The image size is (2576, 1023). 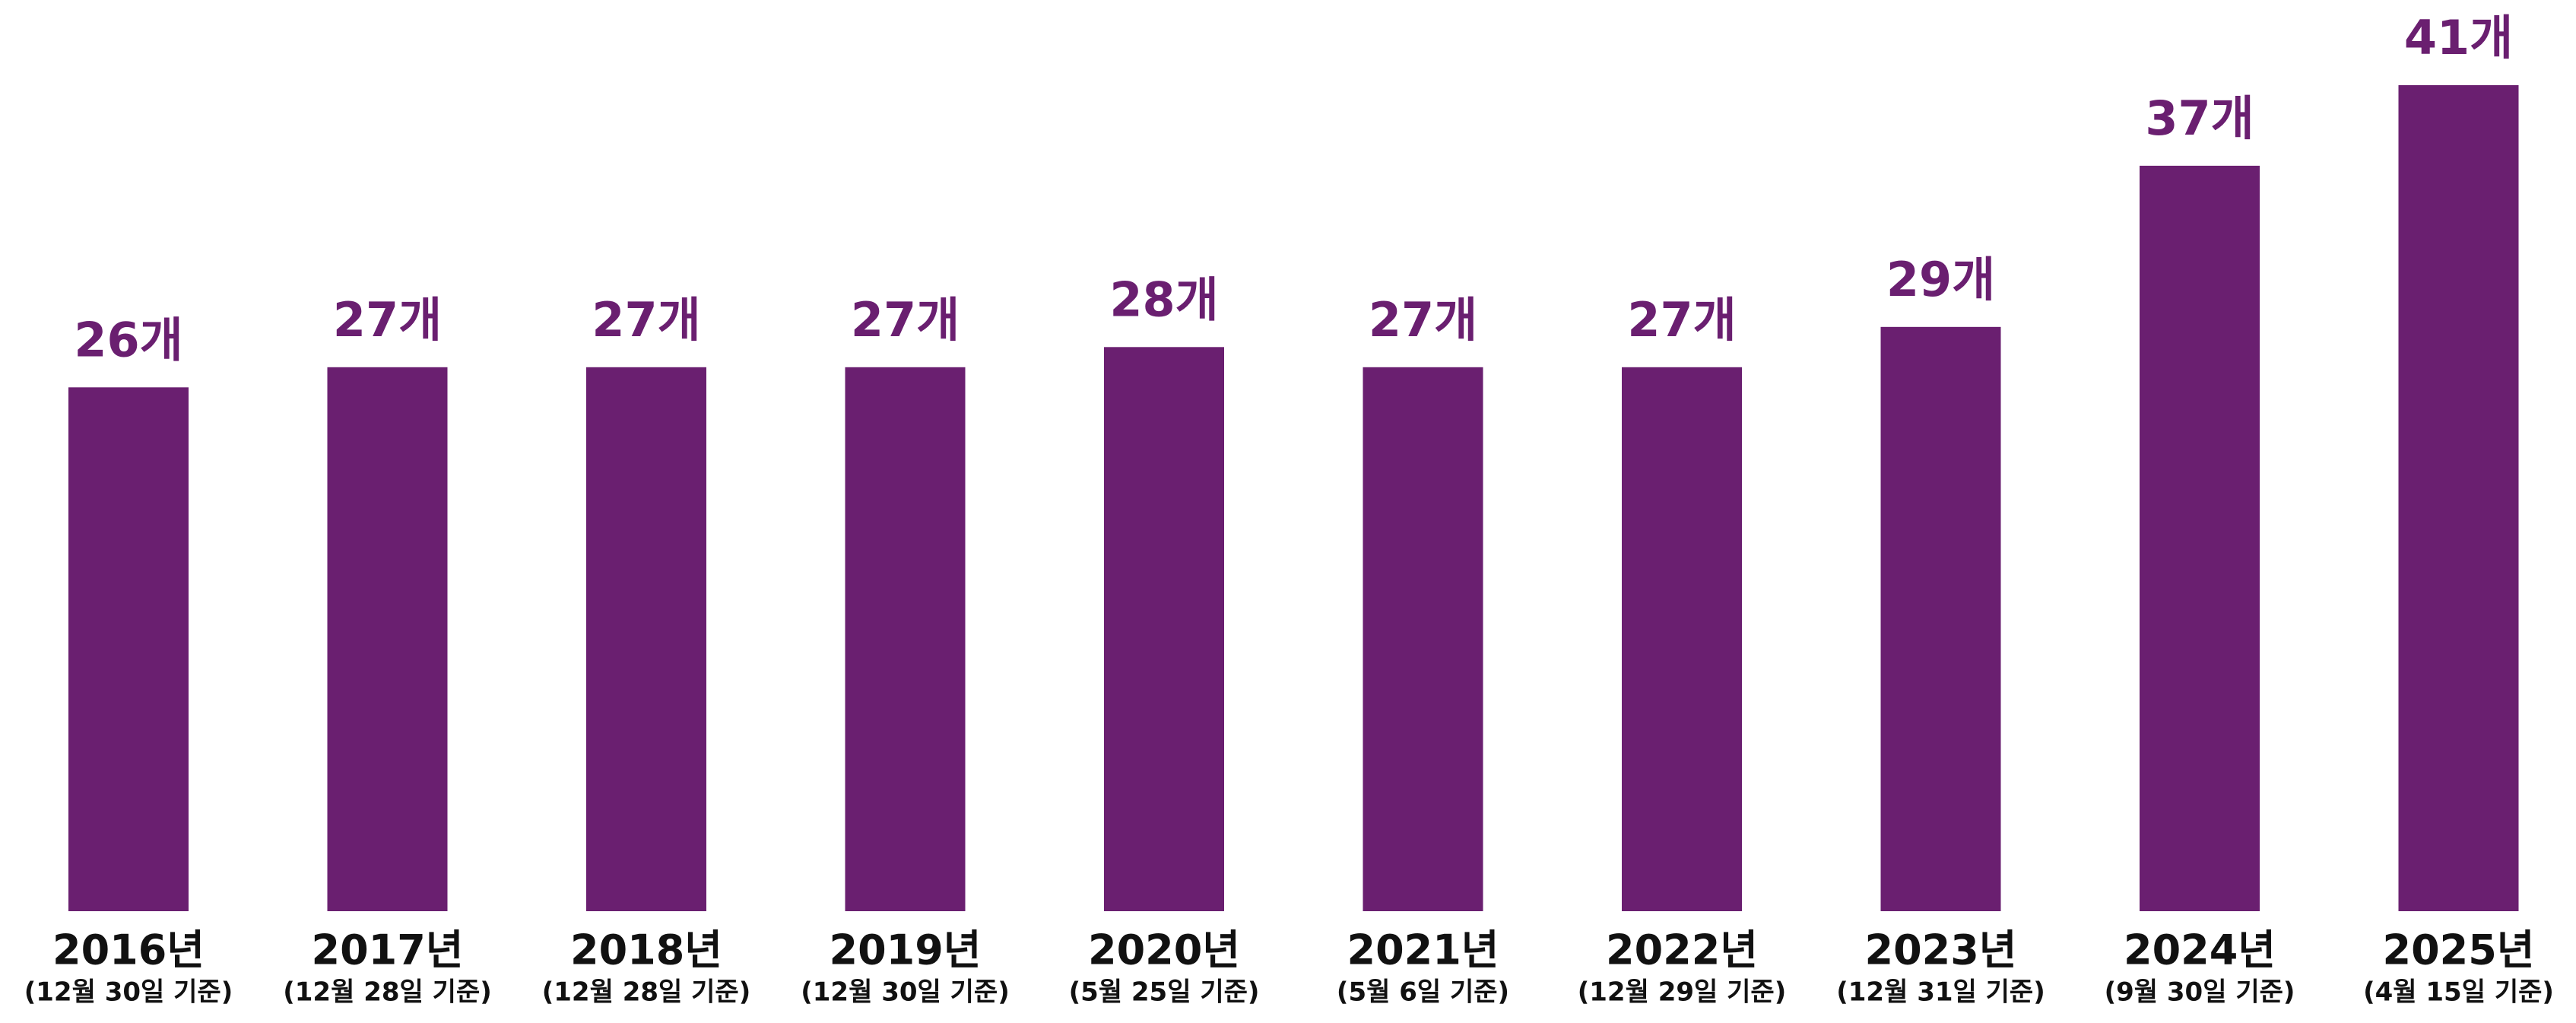 What do you see at coordinates (646, 950) in the screenshot?
I see `x-tick-label: 2018년` at bounding box center [646, 950].